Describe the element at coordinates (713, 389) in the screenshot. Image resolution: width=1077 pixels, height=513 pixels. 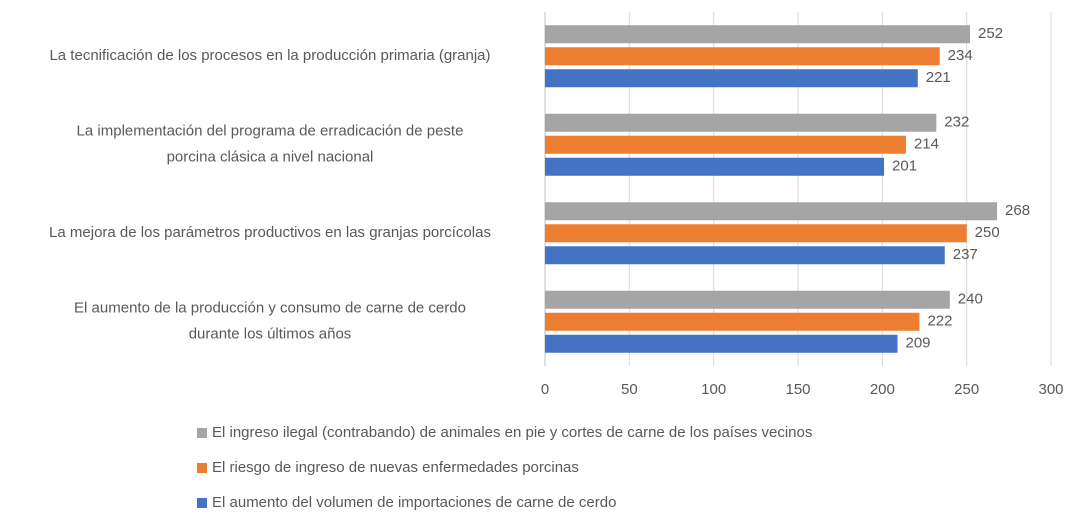
I see `x-tick-label: 100` at that location.